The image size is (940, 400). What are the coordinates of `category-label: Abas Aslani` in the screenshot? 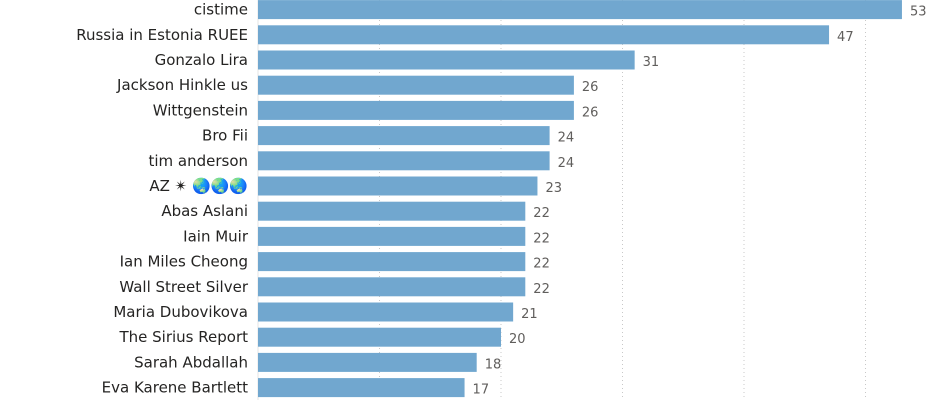 It's located at (204, 211).